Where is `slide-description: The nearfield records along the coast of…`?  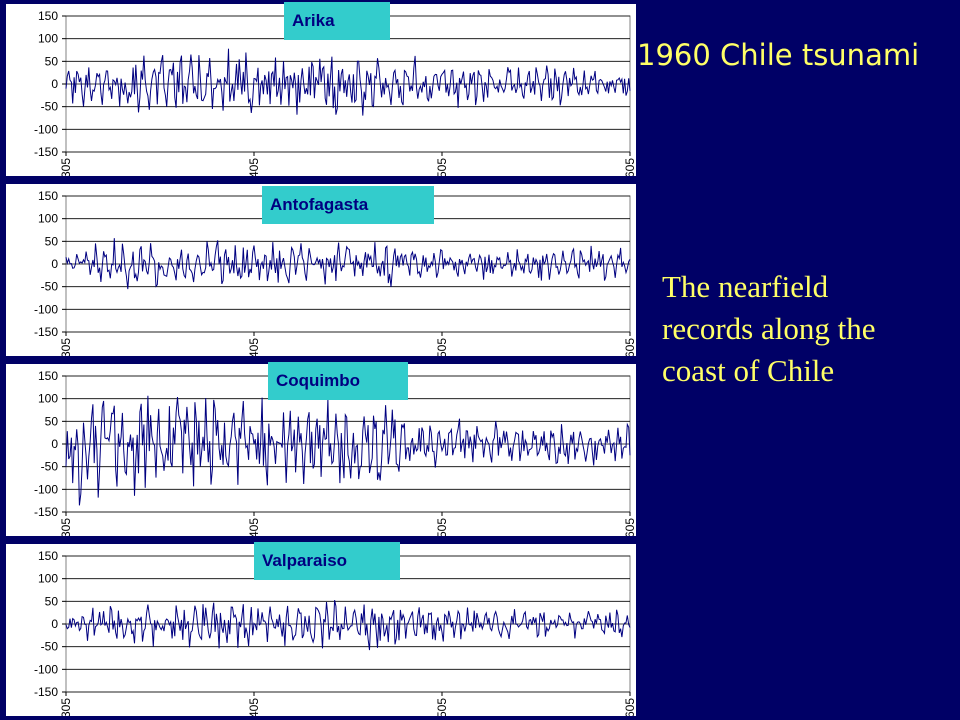
slide-description: The nearfield records along the coast of… is located at coordinates (807, 329).